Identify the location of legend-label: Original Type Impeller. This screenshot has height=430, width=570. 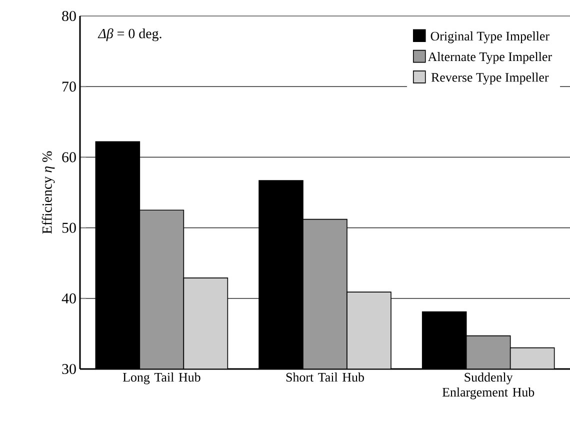
(490, 37).